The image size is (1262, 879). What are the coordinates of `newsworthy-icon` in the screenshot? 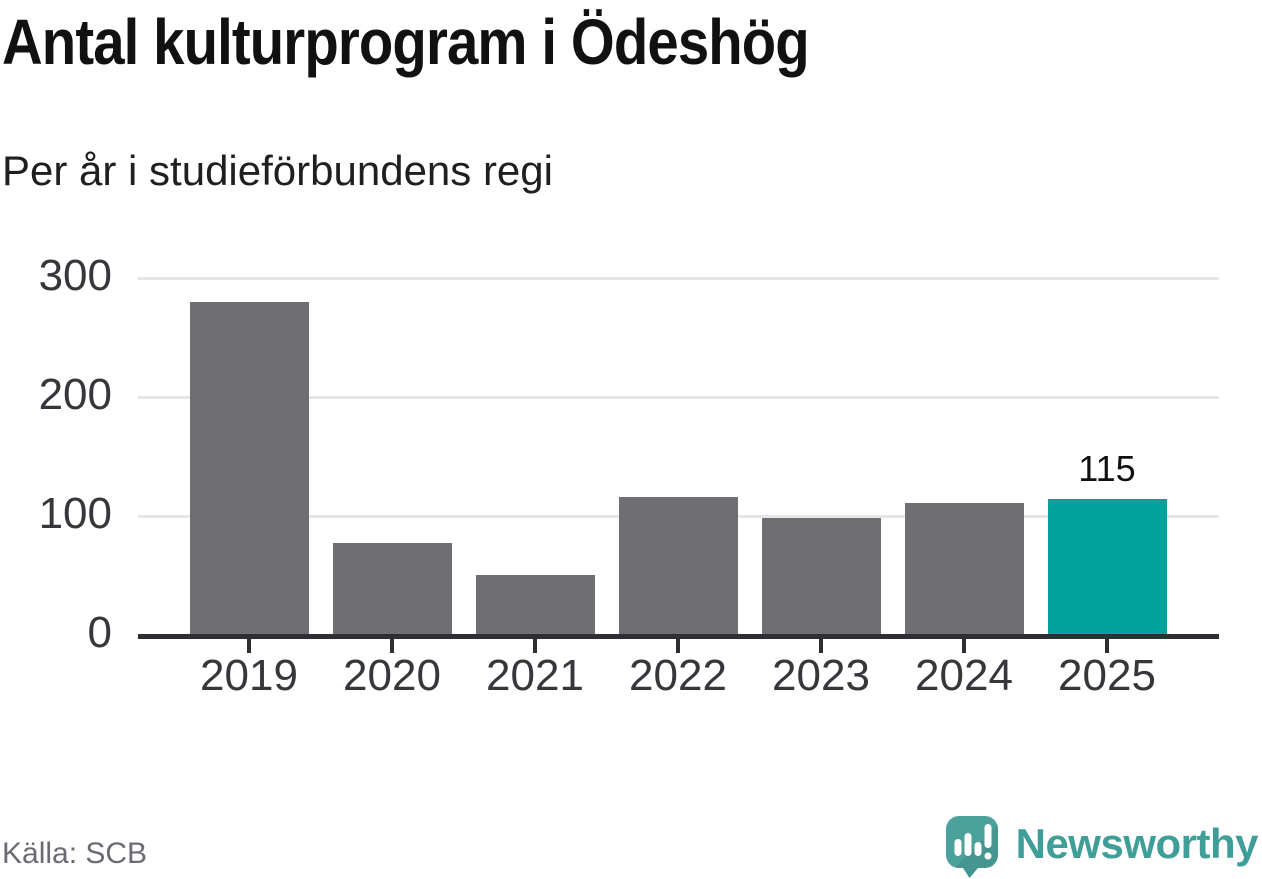 It's located at (971, 847).